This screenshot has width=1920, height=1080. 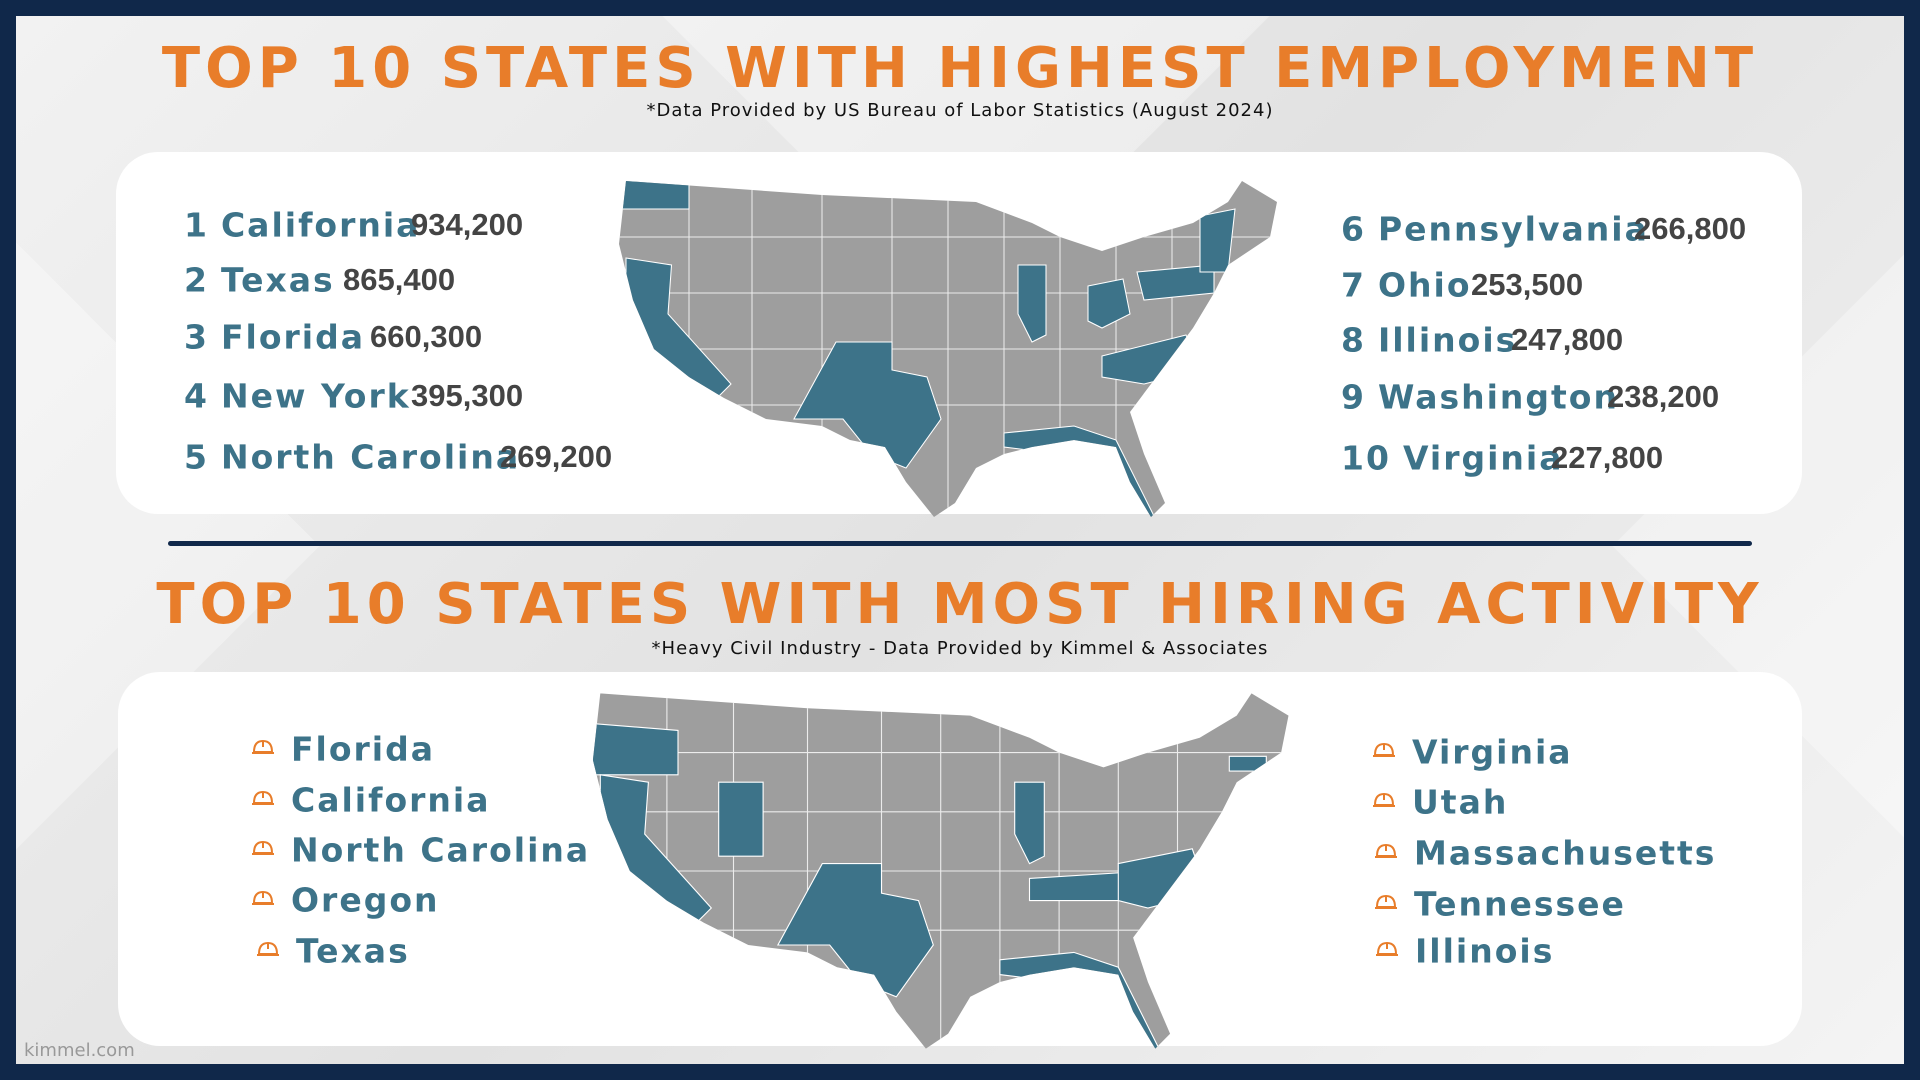 What do you see at coordinates (399, 279) in the screenshot?
I see `employment-value: 865,400` at bounding box center [399, 279].